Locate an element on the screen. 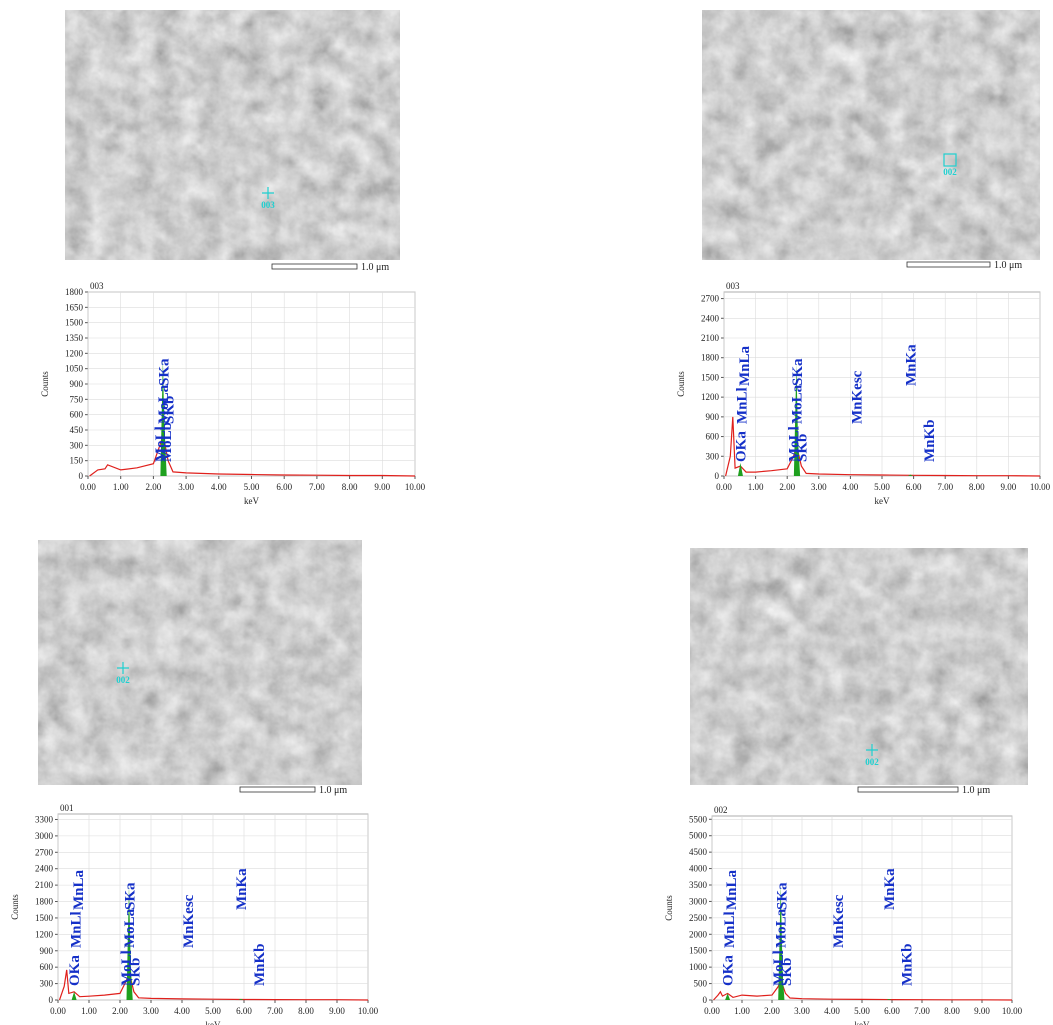 This screenshot has width=1053, height=1025. y-tick-label: 3300 is located at coordinates (44, 819).